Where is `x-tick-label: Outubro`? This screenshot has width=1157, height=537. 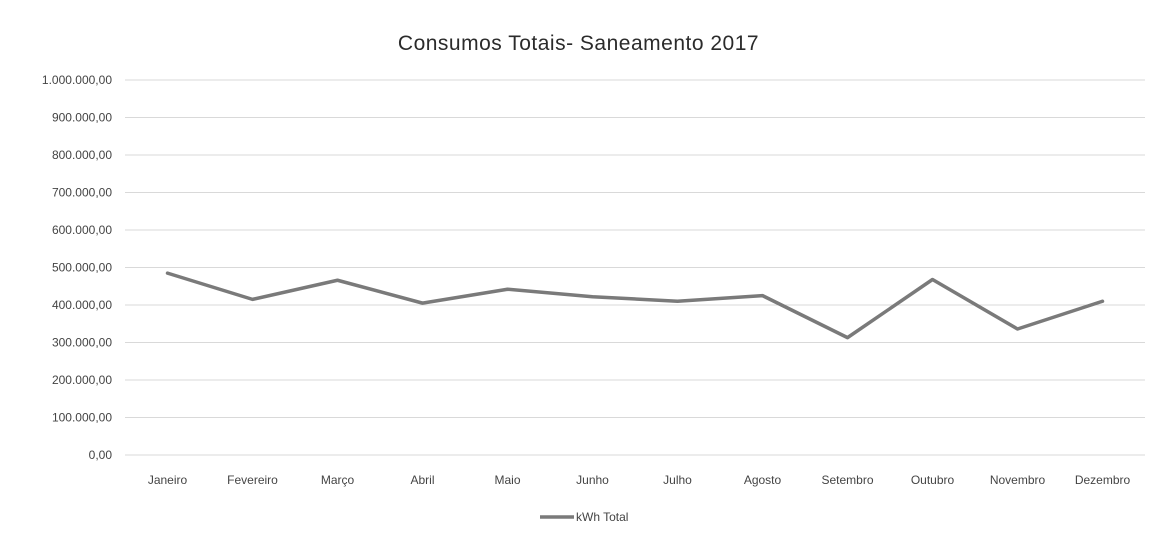
x-tick-label: Outubro is located at coordinates (933, 480).